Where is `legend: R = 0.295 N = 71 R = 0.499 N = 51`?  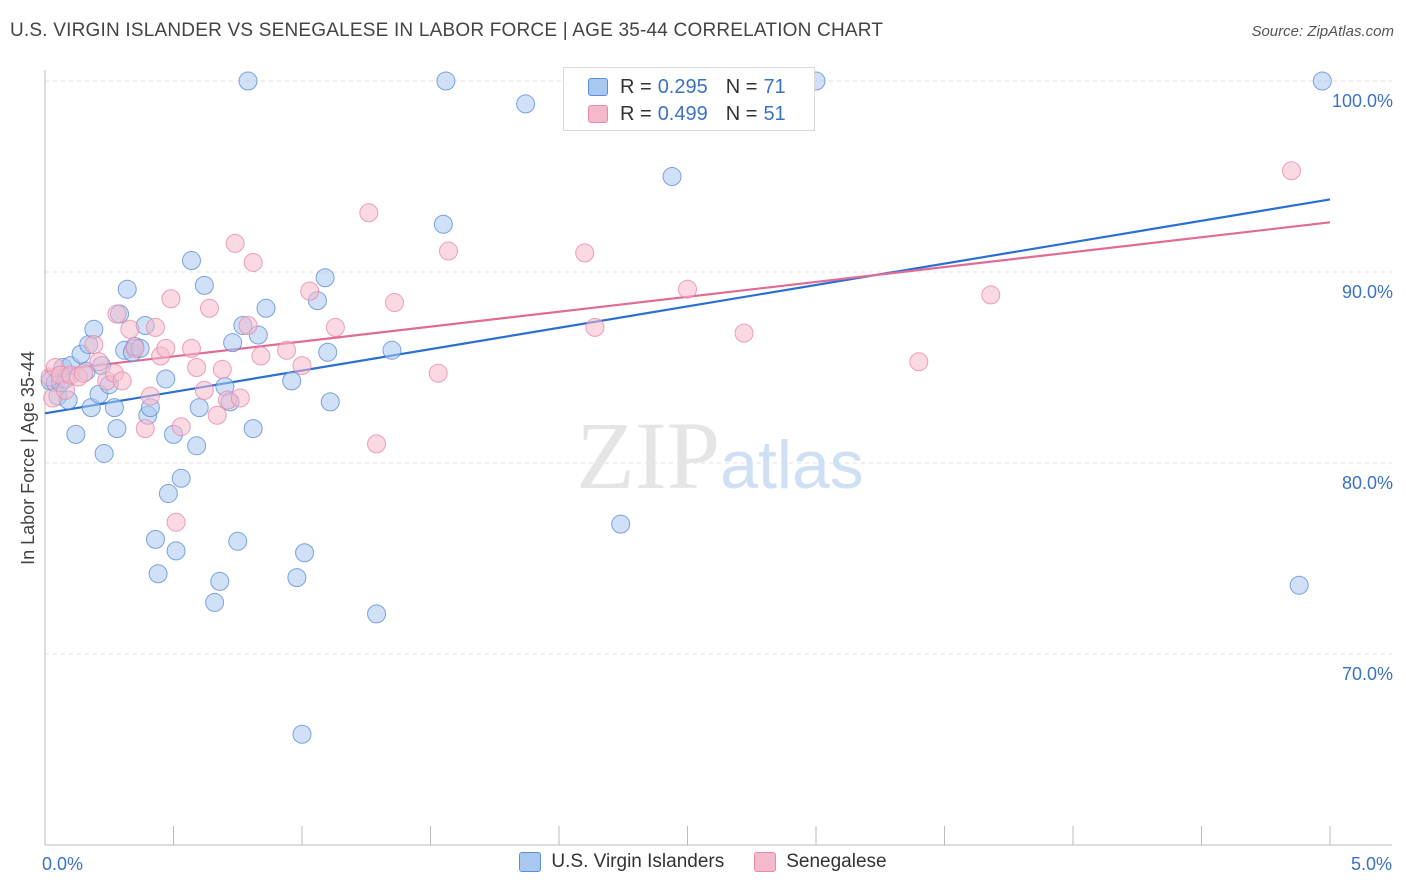 legend: R = 0.295 N = 71 R = 0.499 N = 51 is located at coordinates (689, 99).